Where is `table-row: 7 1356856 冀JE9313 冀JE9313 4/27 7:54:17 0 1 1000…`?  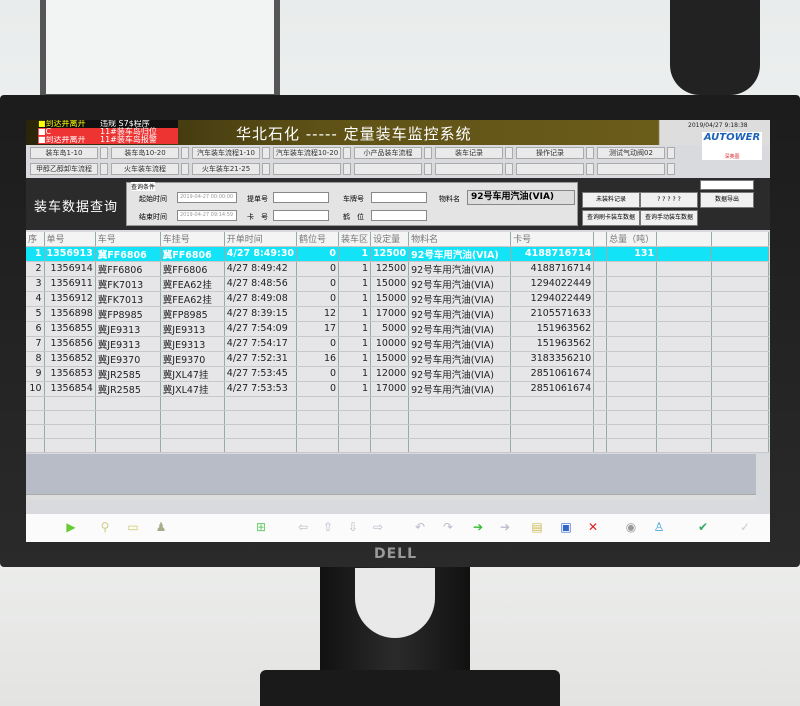 table-row: 7 1356856 冀JE9313 冀JE9313 4/27 7:54:17 0 1 1000… is located at coordinates (398, 344).